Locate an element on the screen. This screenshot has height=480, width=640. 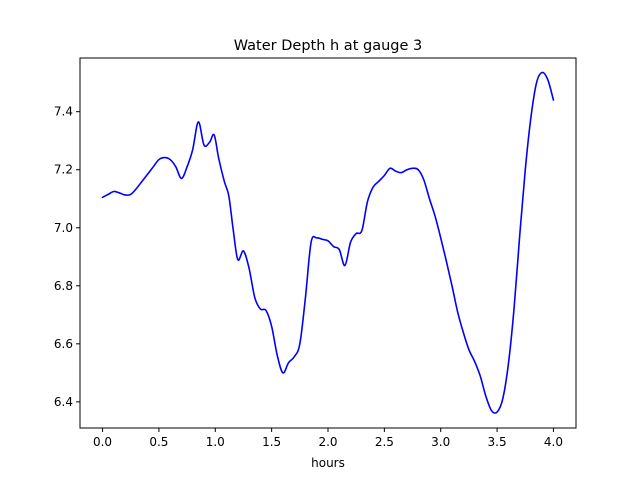
x-tick-label: 2.0 is located at coordinates (327, 442).